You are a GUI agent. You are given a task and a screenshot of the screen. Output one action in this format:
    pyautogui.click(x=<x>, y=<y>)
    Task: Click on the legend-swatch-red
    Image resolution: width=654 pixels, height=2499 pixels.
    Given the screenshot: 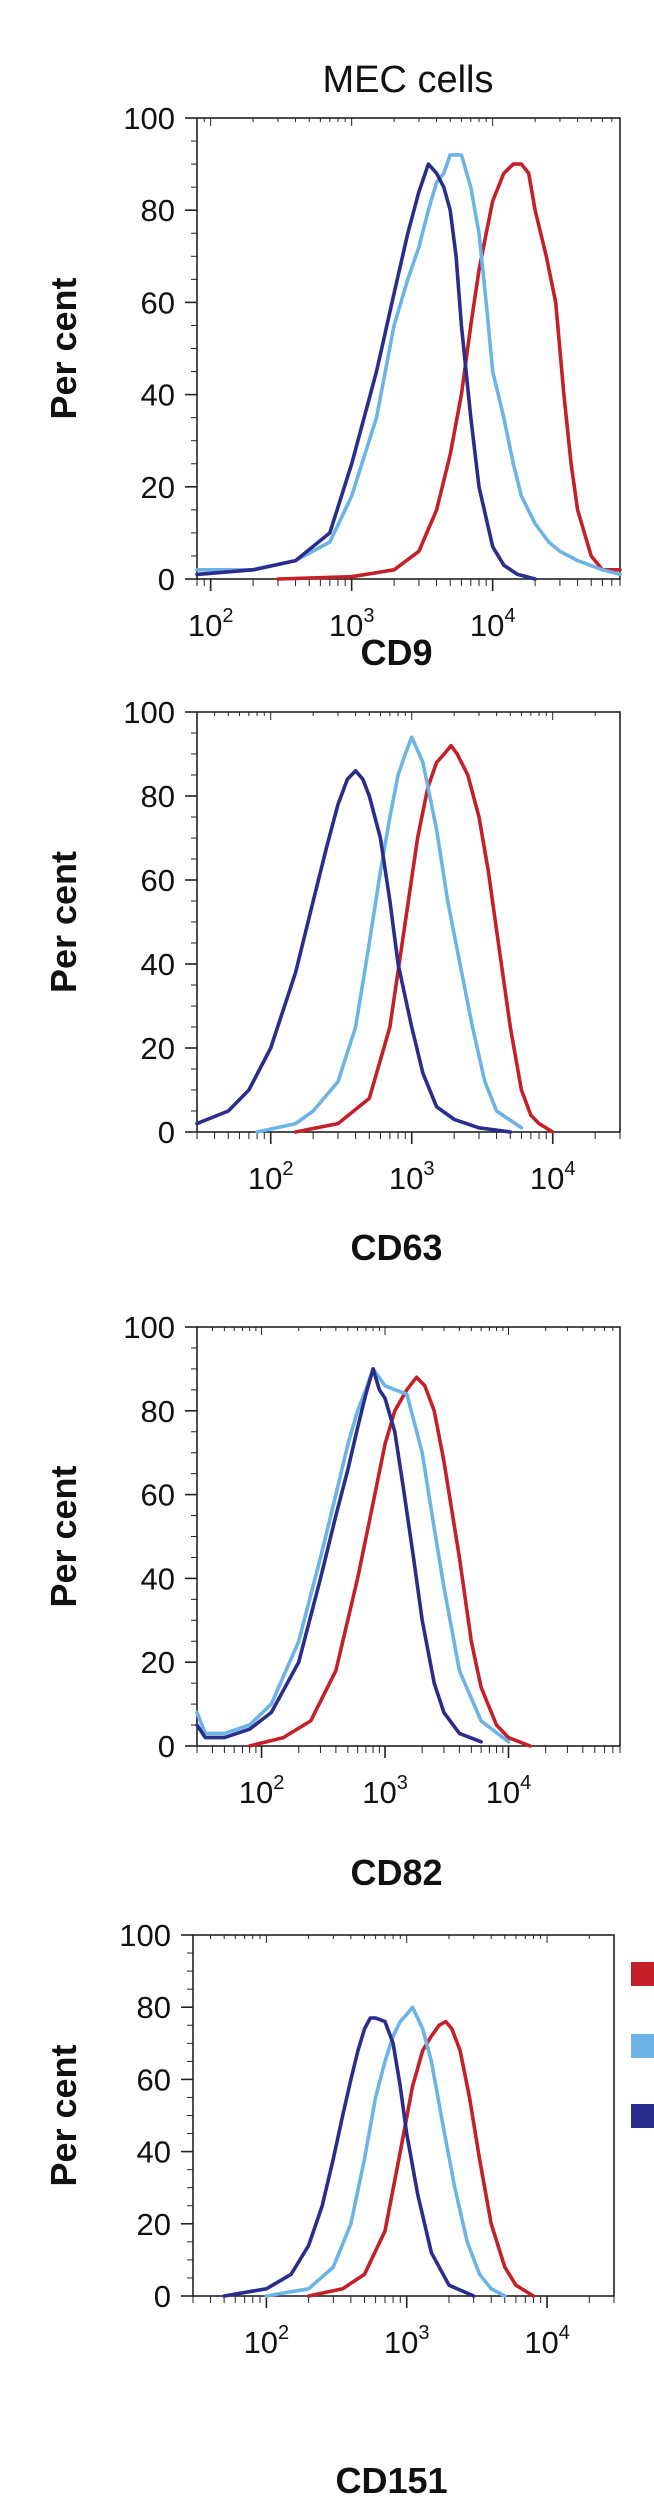 What is the action you would take?
    pyautogui.click(x=642, y=1974)
    